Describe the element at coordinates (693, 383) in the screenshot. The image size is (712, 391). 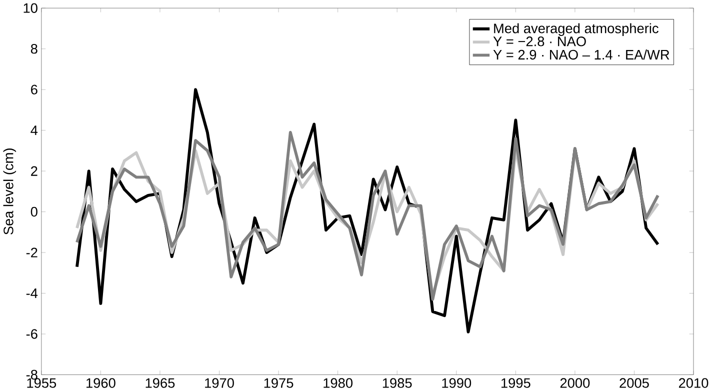
I see `x-tick-label: 2010` at that location.